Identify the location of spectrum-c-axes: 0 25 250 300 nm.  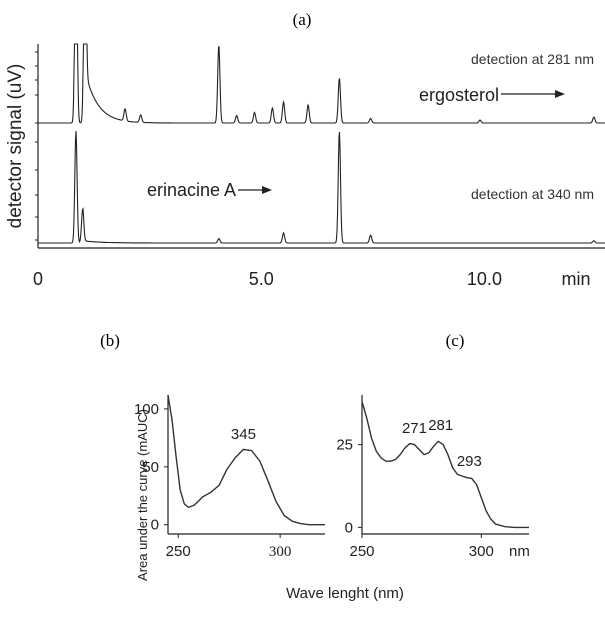
(433, 477).